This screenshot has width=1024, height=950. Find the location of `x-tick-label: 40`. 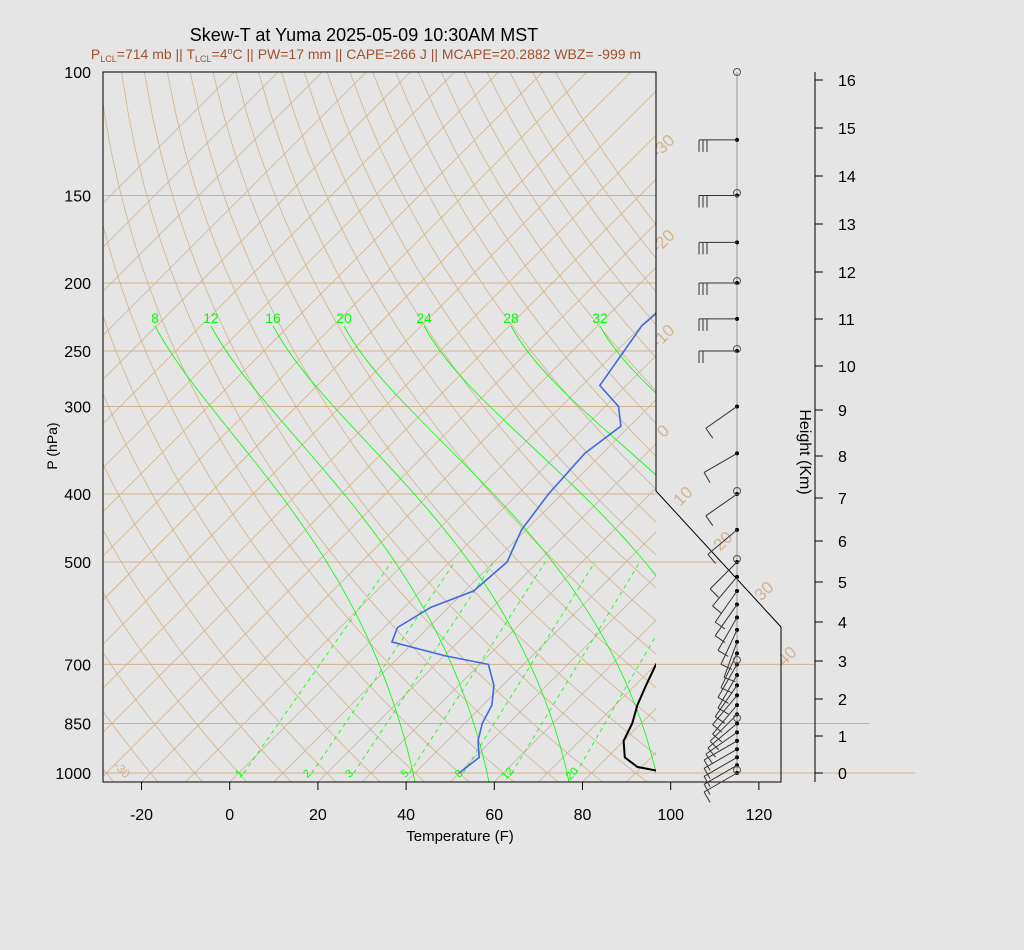

x-tick-label: 40 is located at coordinates (406, 815).